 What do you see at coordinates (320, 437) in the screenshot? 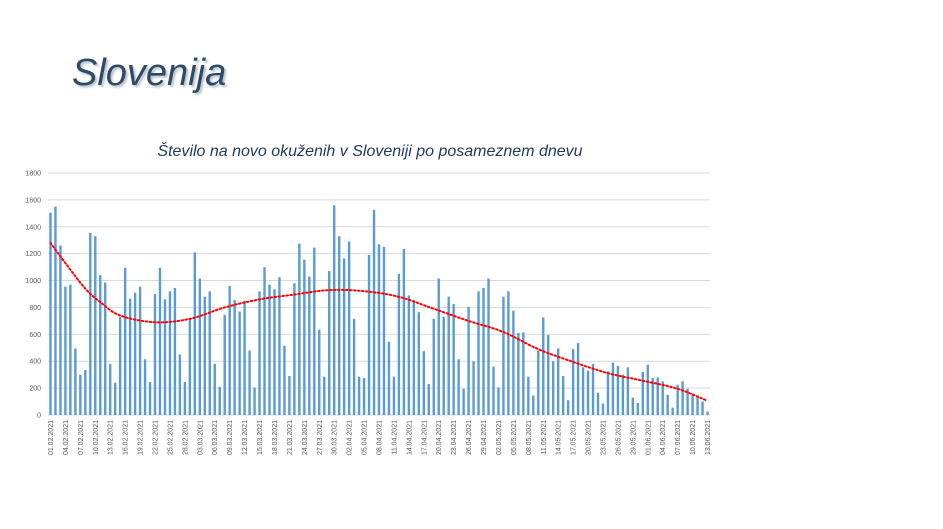
I see `x-tick-label: 27.03.2021` at bounding box center [320, 437].